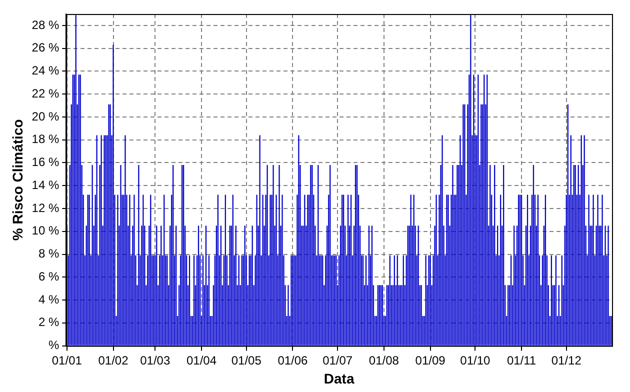 The image size is (630, 392). What do you see at coordinates (475, 360) in the screenshot?
I see `x-tick-label: 01/10` at bounding box center [475, 360].